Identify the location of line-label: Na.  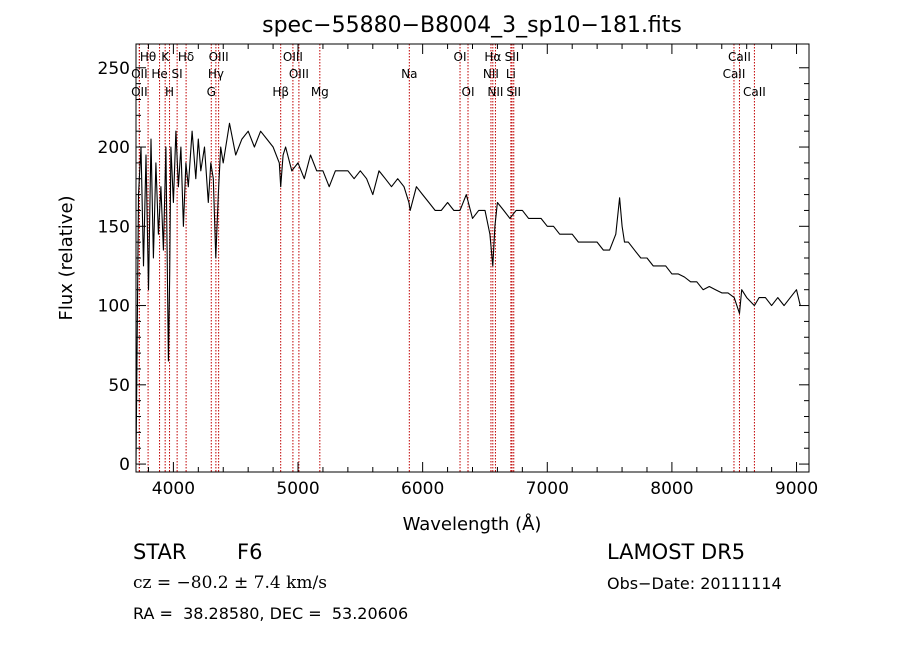
(409, 74).